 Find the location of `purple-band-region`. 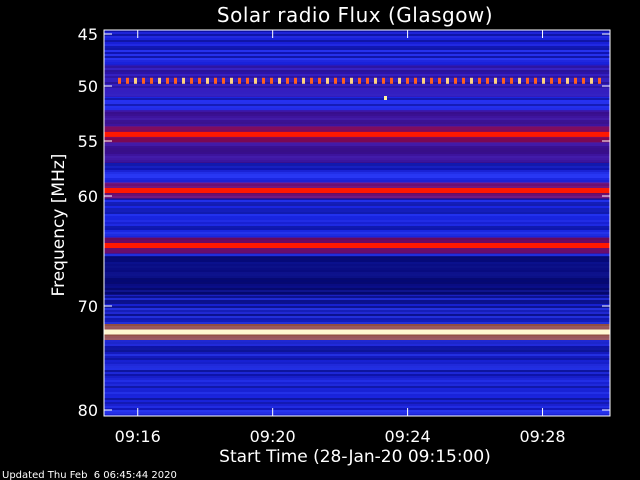

purple-band-region is located at coordinates (357, 81).